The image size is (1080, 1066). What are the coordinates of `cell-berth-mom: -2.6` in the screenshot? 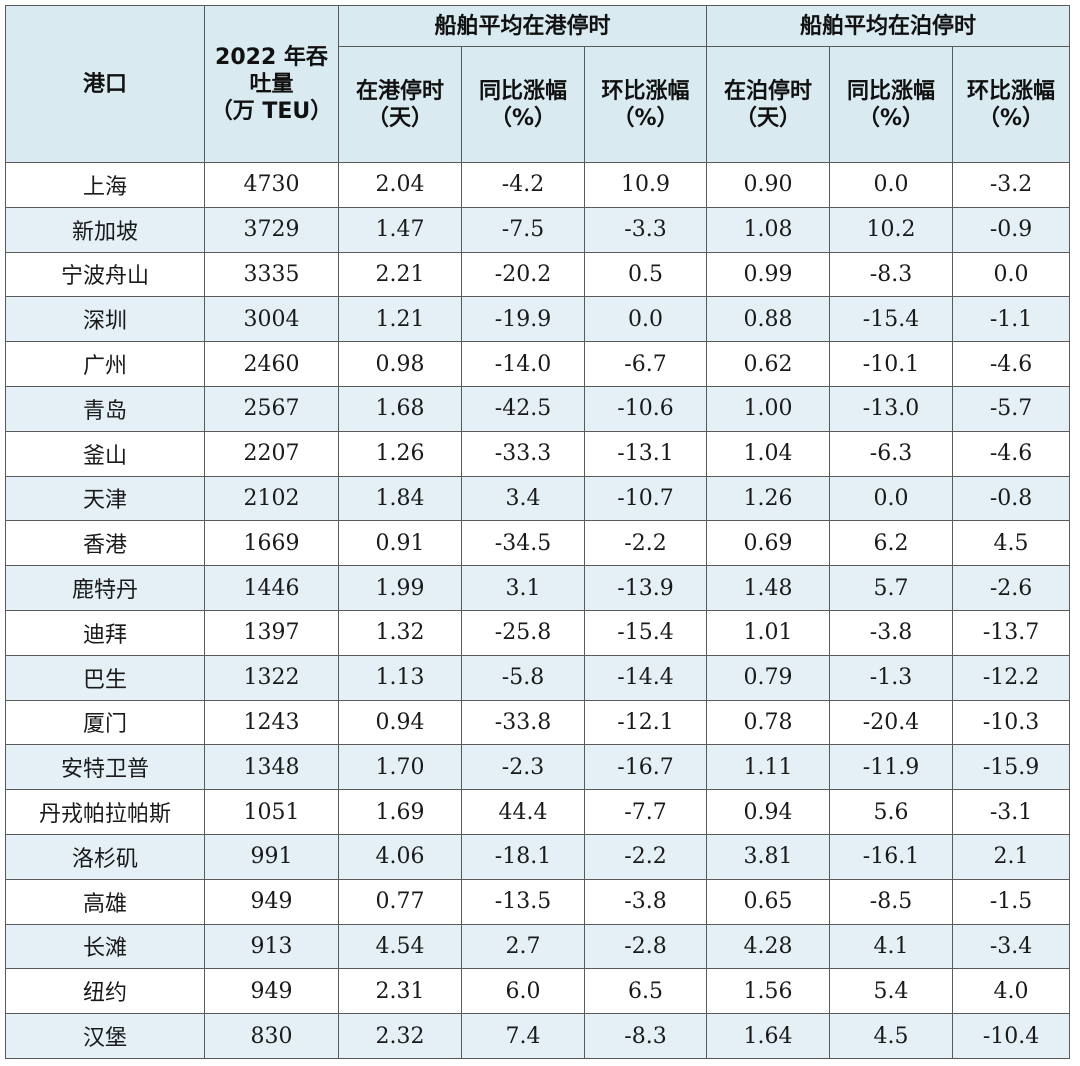 It's located at (1011, 588).